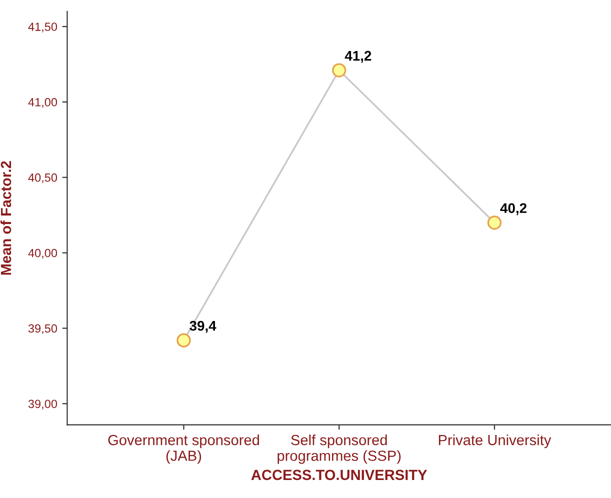 This screenshot has width=611, height=498. I want to click on y-axis-title: Mean of Factor.2, so click(6, 218).